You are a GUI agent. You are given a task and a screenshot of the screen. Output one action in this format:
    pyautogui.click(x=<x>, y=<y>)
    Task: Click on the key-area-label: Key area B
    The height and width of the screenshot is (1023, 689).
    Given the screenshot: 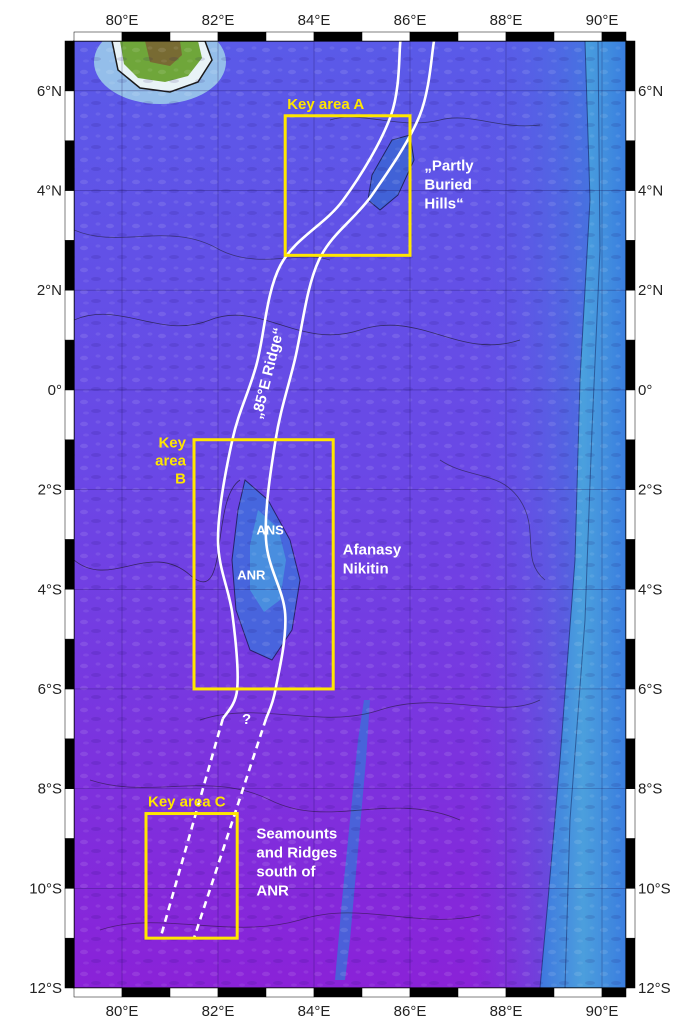 What is the action you would take?
    pyautogui.click(x=171, y=461)
    